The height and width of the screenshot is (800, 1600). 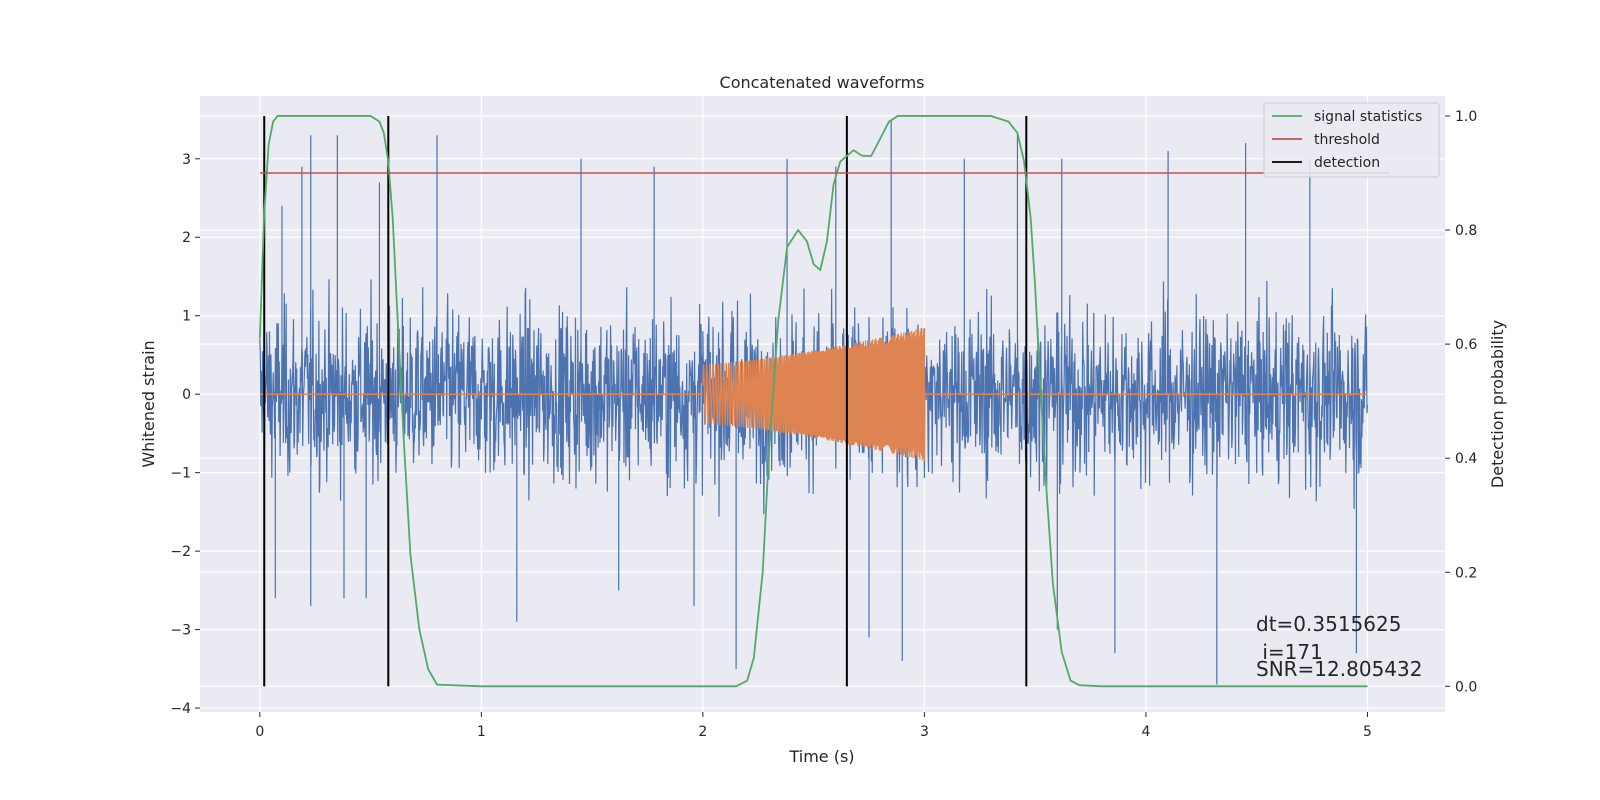 What do you see at coordinates (186, 317) in the screenshot?
I see `y-tick-label: 1` at bounding box center [186, 317].